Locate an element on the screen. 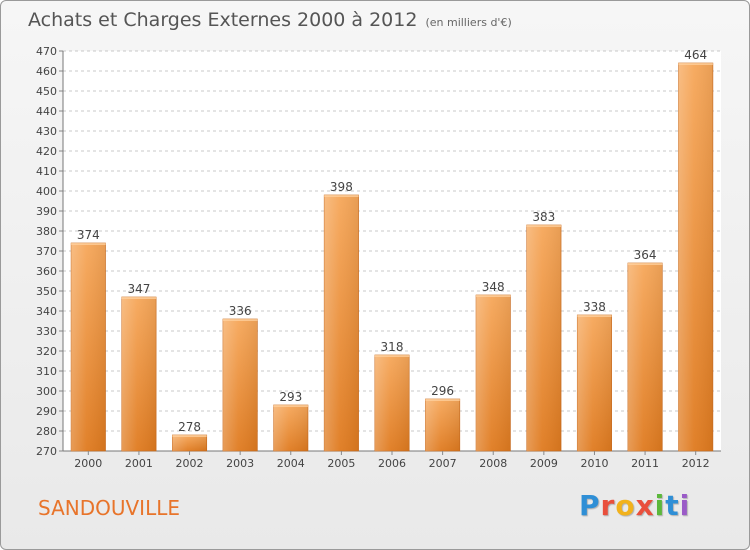 Image resolution: width=750 pixels, height=550 pixels. y-tick-label: 320 is located at coordinates (46, 351).